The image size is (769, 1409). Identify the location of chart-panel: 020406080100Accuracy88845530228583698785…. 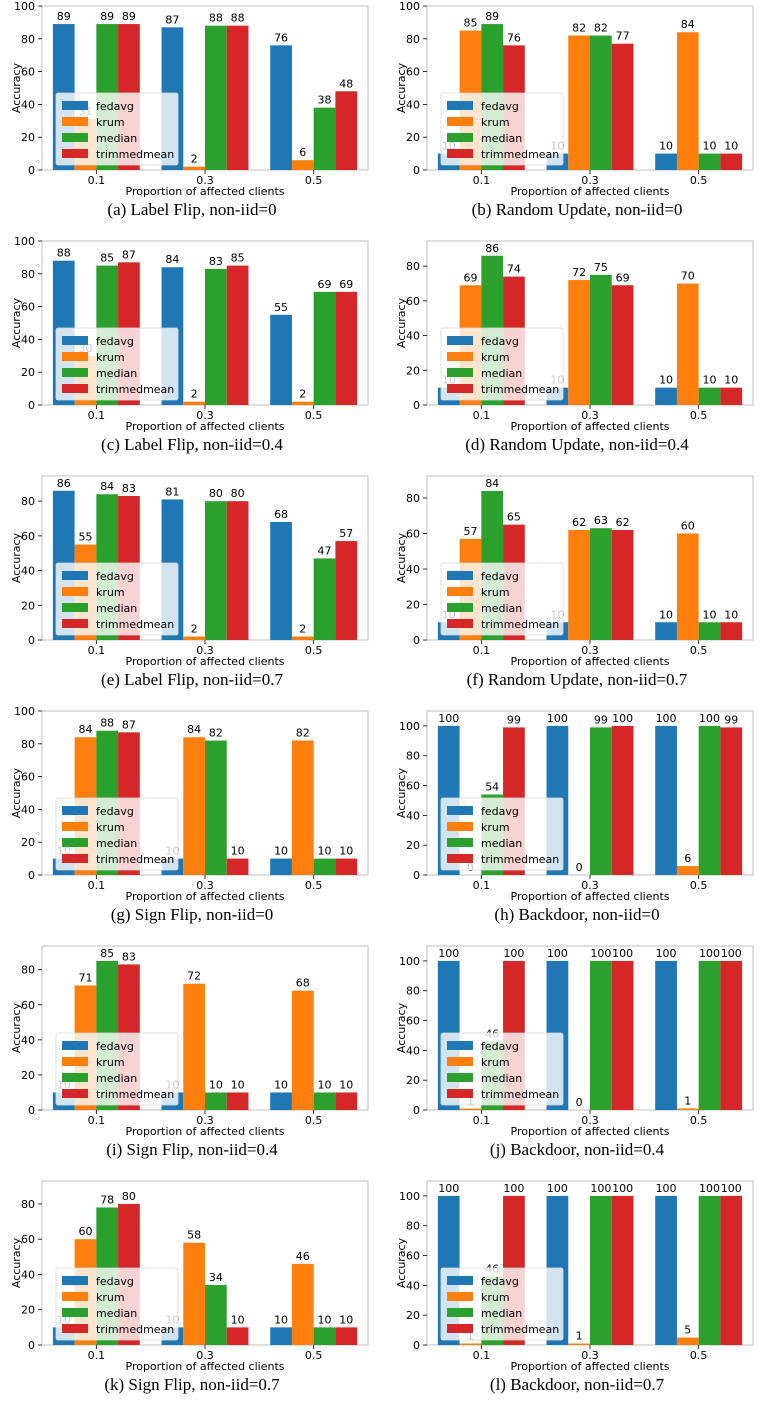
(192, 352).